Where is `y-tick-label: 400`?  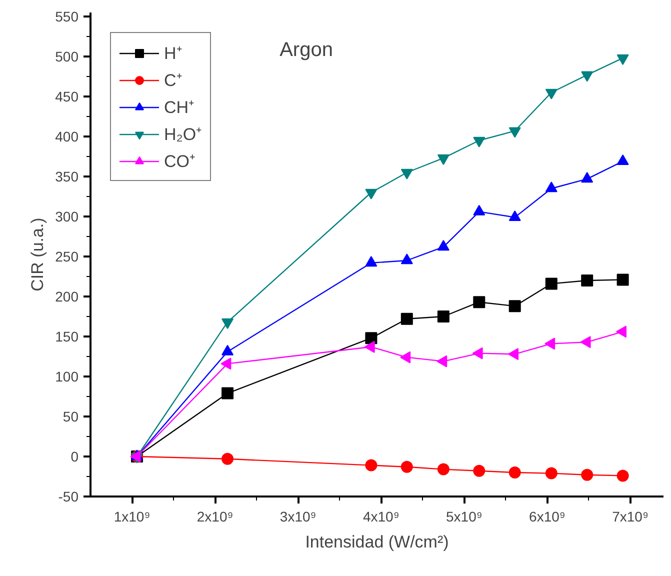
y-tick-label: 400 is located at coordinates (67, 136).